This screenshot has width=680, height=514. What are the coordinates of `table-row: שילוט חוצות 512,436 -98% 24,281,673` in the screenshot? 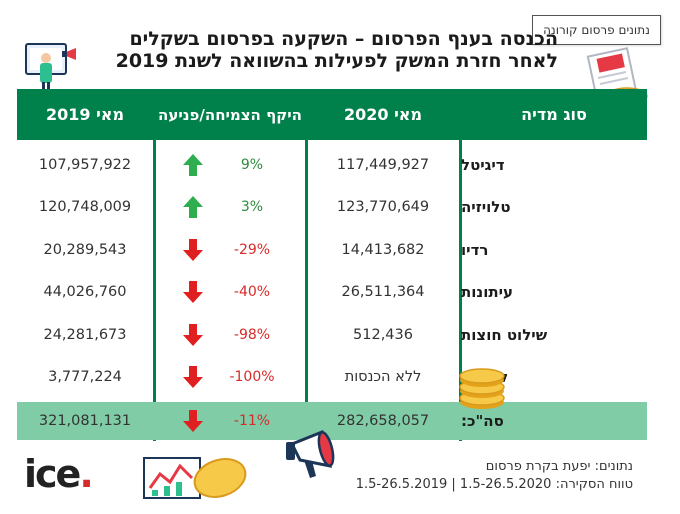 It's located at (332, 335).